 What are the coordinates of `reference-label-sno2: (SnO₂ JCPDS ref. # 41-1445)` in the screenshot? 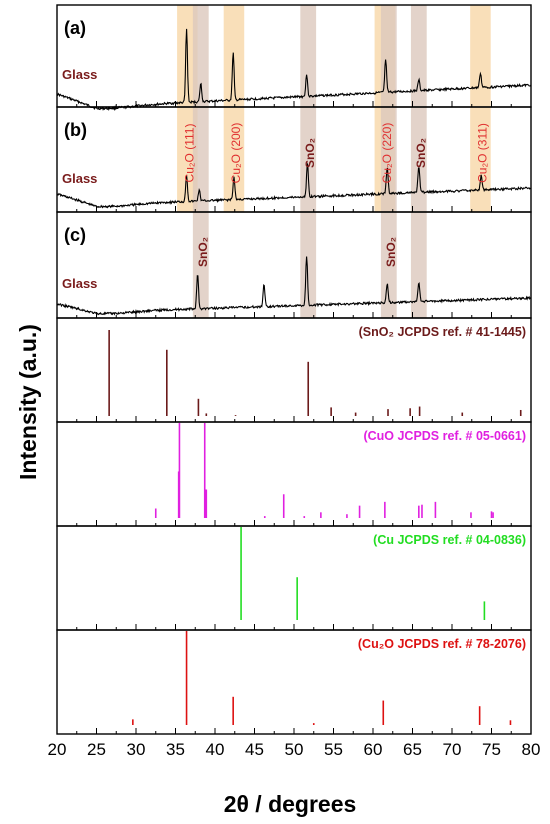 It's located at (442, 332).